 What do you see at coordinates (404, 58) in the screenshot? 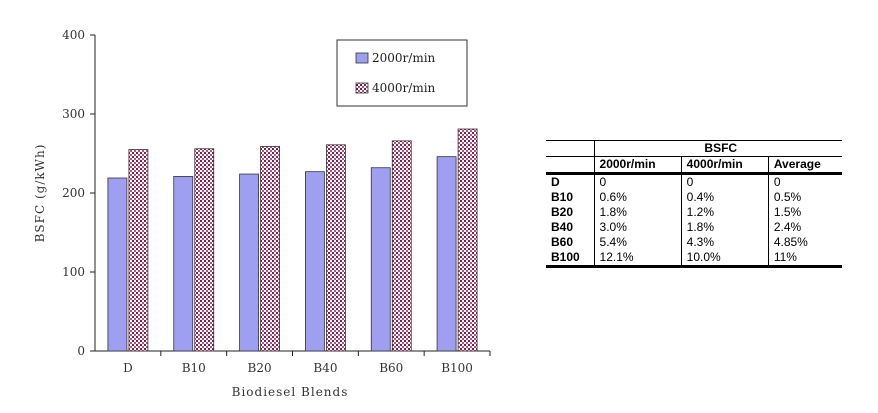
I see `legend-label-2000: 2000r/min` at bounding box center [404, 58].